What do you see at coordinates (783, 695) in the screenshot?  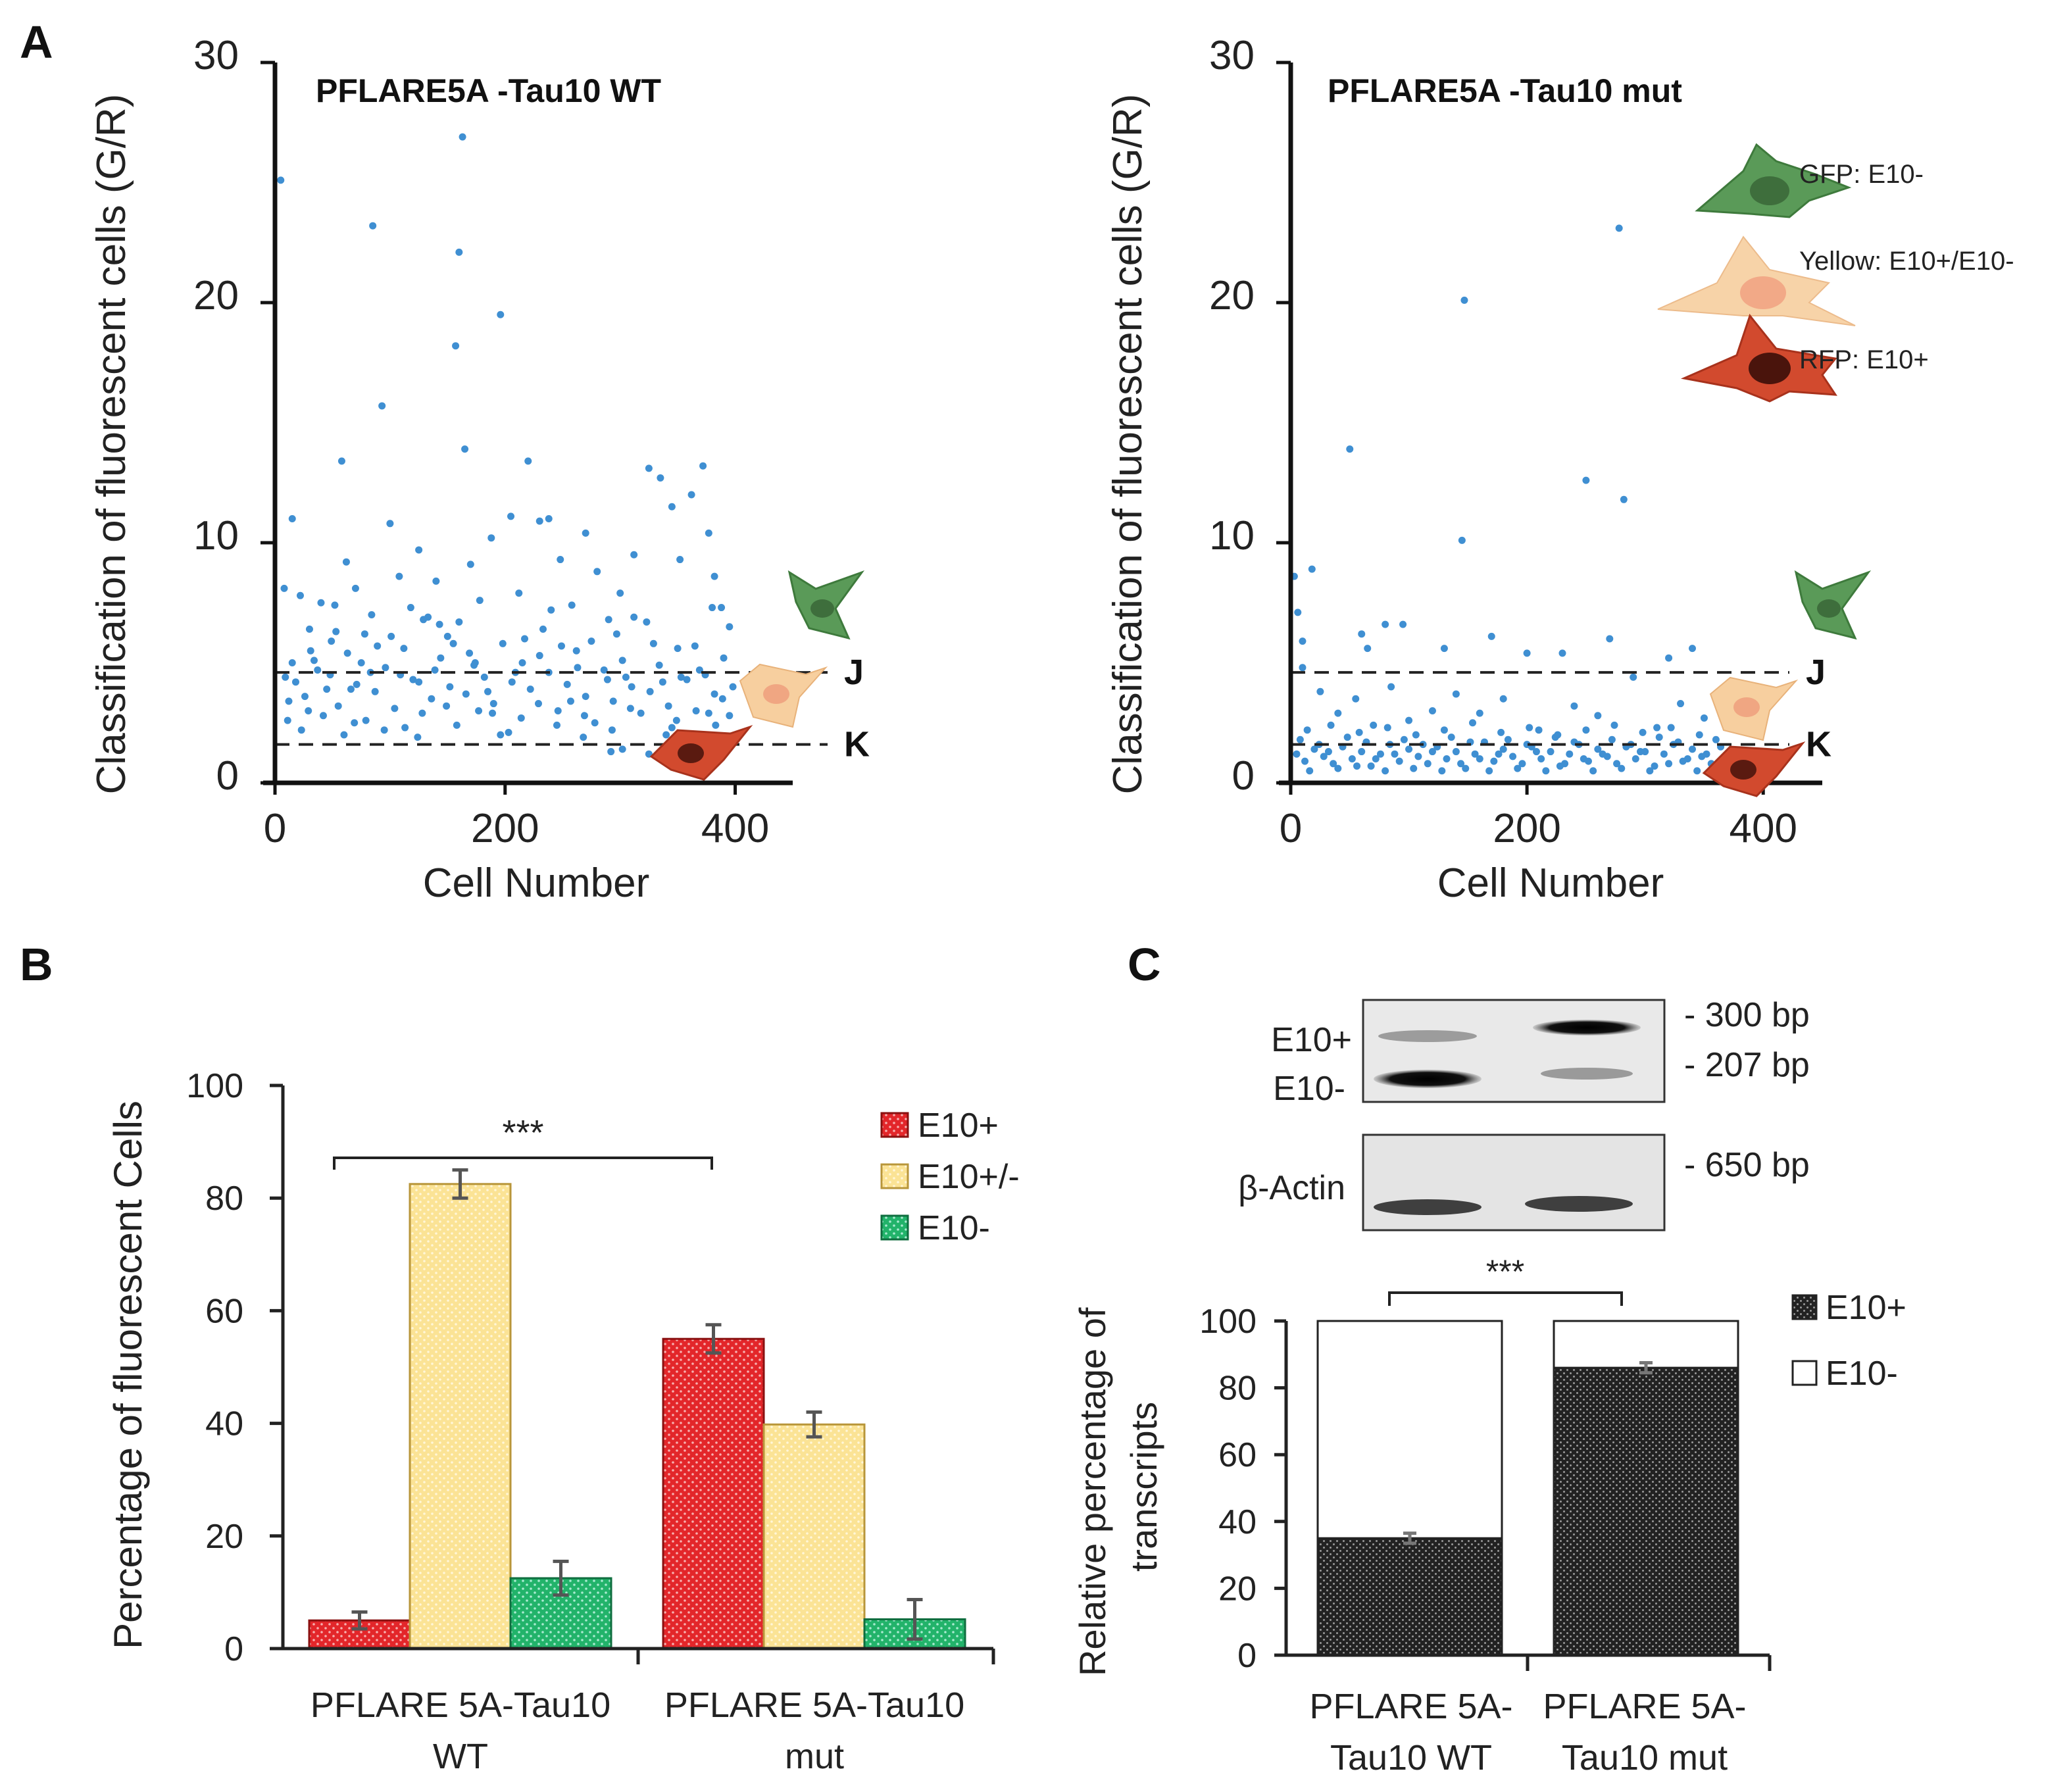 I see `wt-yellow-cell-illustration` at bounding box center [783, 695].